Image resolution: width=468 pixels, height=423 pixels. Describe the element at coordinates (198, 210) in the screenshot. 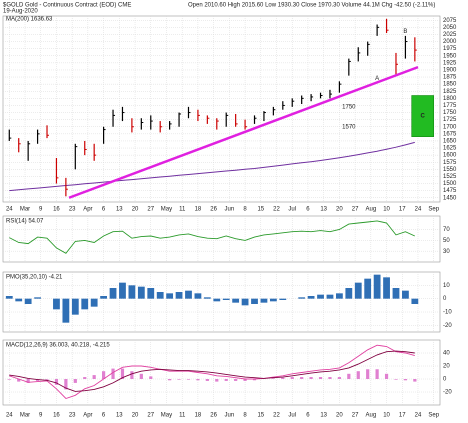

I see `x-tick-label: 18` at that location.